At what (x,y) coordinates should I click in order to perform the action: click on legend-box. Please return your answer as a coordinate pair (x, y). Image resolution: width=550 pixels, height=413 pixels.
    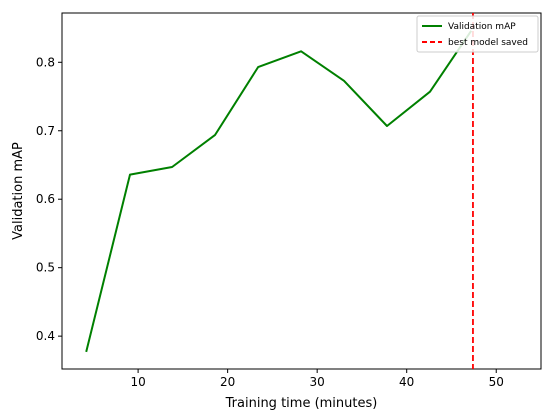
    Looking at the image, I should click on (477, 34).